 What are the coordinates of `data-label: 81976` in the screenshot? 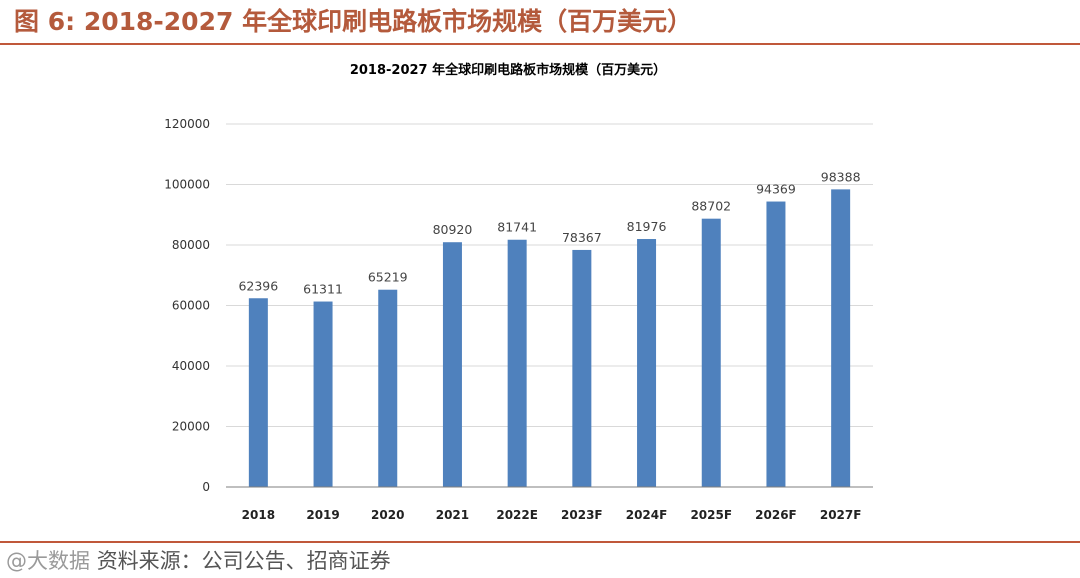 It's located at (647, 226).